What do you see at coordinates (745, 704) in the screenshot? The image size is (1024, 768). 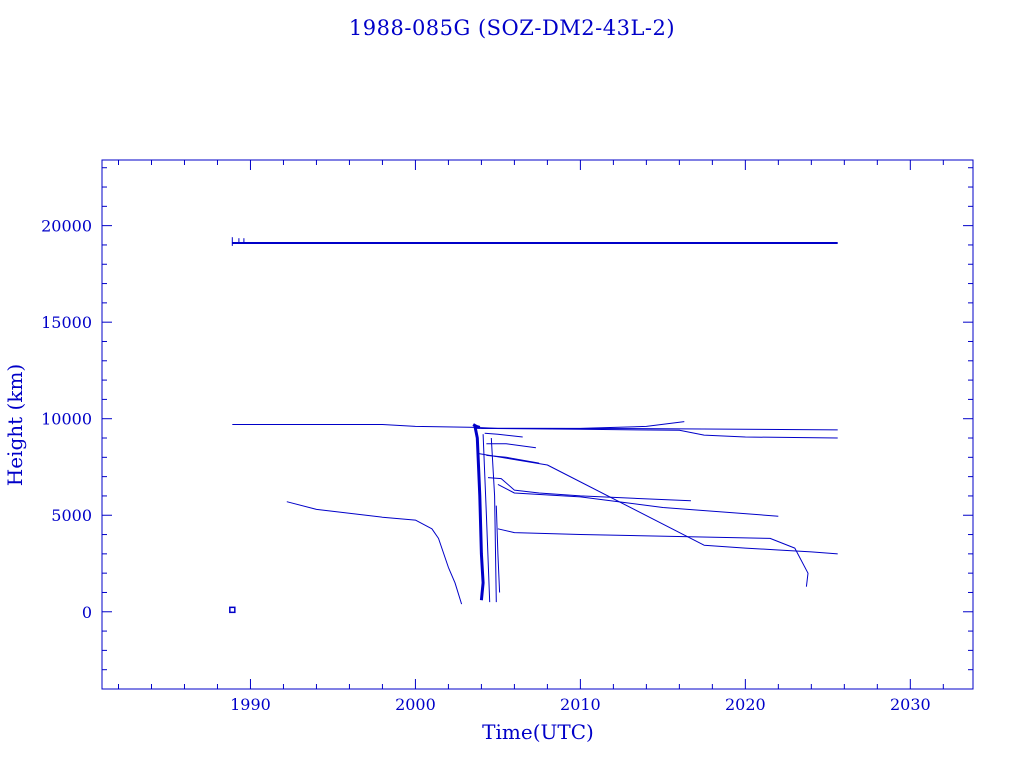 I see `x-tick-label: 2020` at bounding box center [745, 704].